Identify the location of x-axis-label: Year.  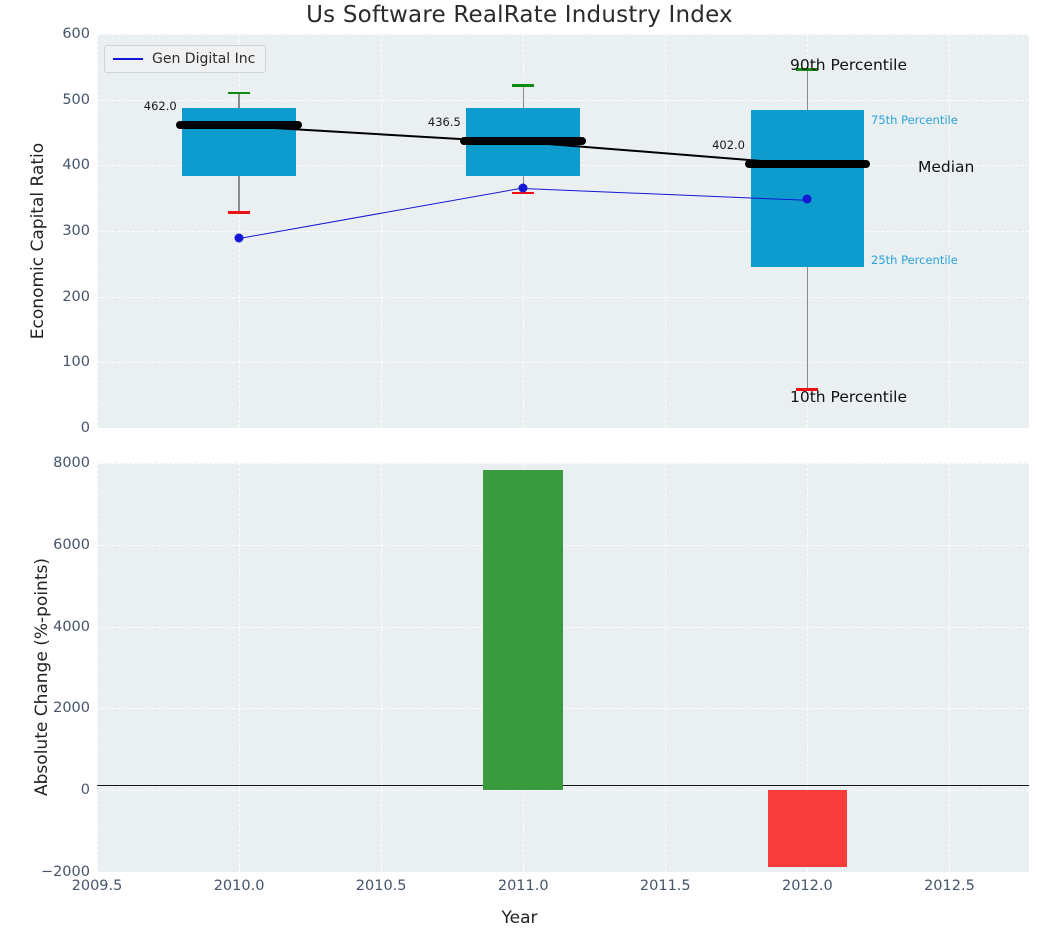
(519, 918).